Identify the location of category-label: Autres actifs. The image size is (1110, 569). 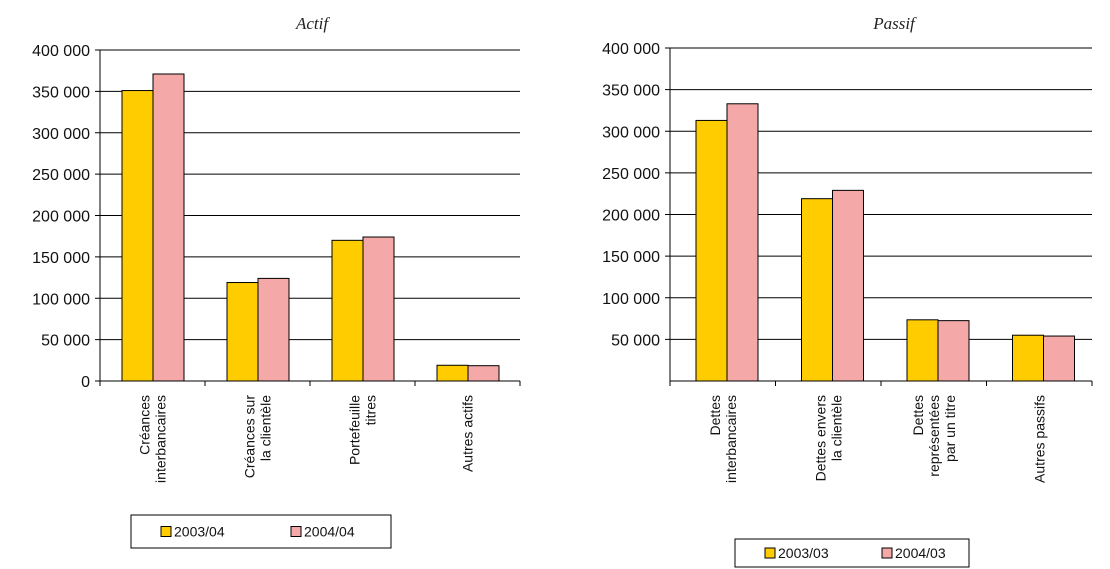
(468, 433).